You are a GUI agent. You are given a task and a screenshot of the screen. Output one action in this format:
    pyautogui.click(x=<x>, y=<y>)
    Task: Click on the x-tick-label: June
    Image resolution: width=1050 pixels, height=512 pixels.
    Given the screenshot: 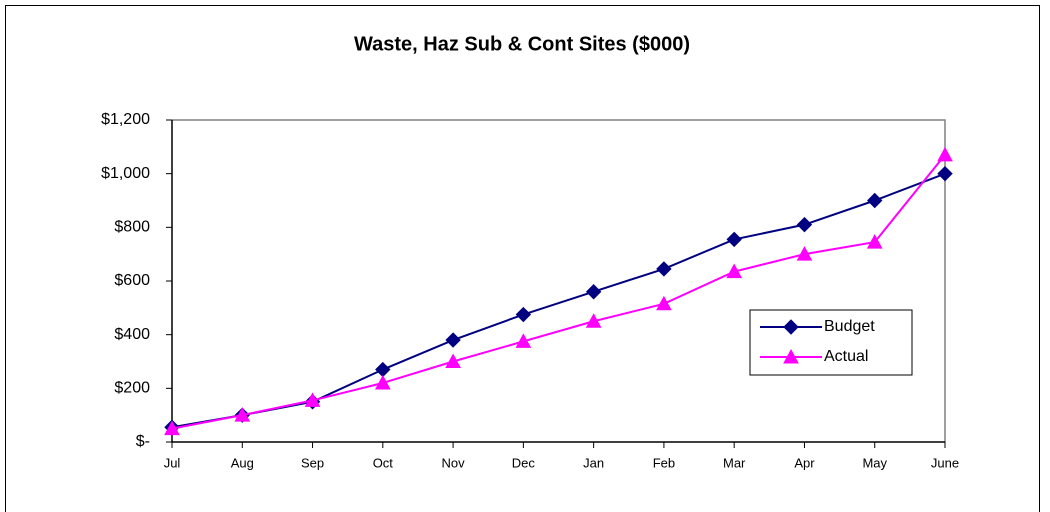 What is the action you would take?
    pyautogui.click(x=945, y=462)
    